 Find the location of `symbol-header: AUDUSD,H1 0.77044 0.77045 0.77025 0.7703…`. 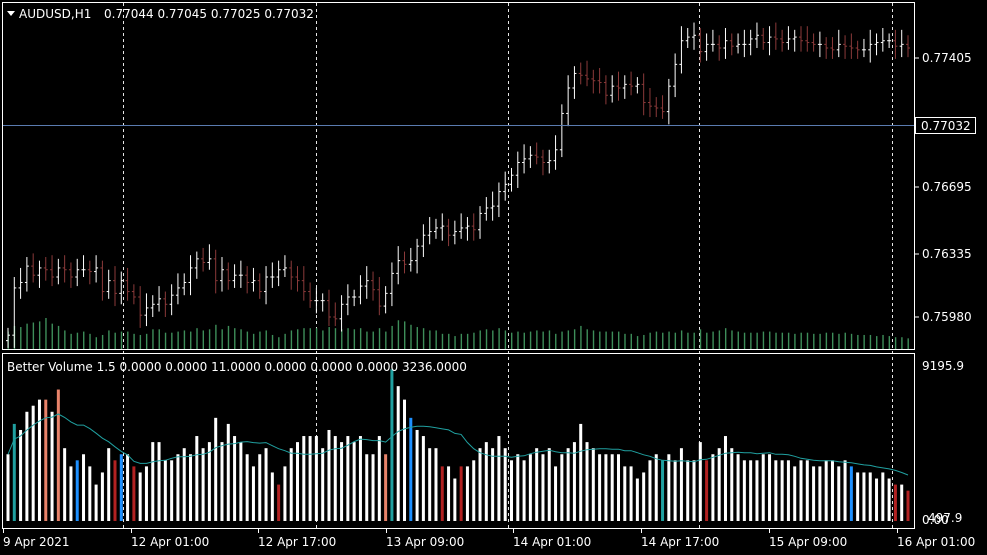

symbol-header: AUDUSD,H1 0.77044 0.77045 0.77025 0.7703… is located at coordinates (160, 14).